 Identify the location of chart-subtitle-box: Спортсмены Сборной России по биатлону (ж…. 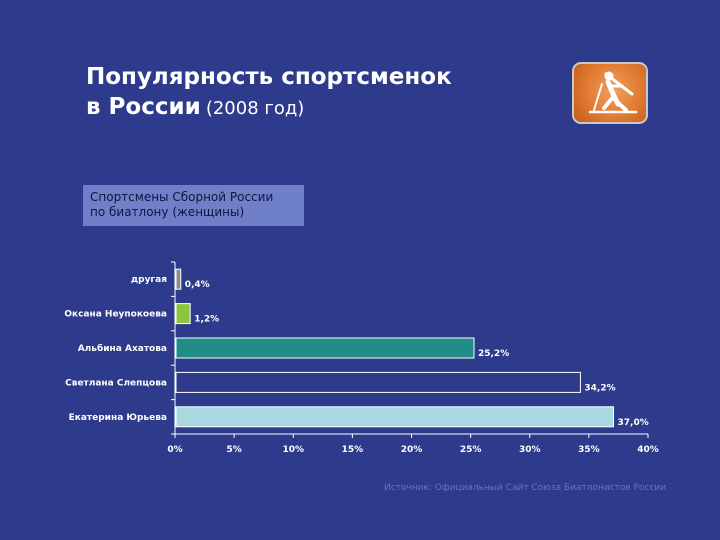
(193, 205).